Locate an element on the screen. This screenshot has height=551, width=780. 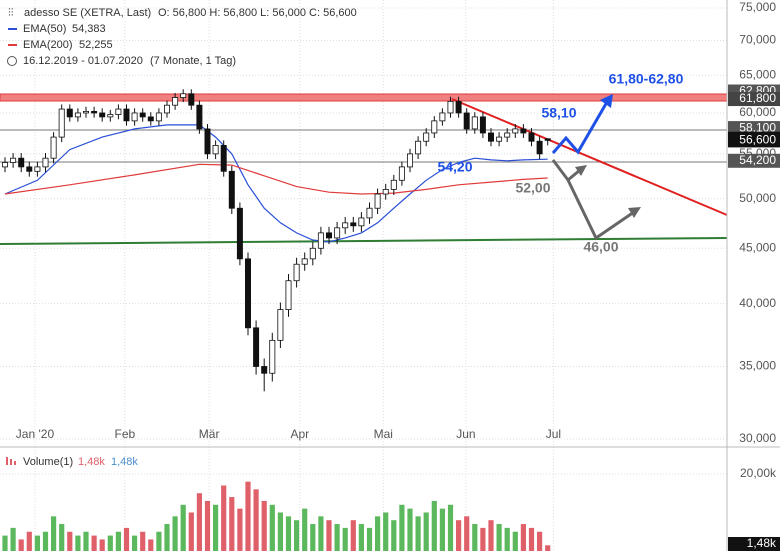
x-tick-label: Feb is located at coordinates (125, 434).